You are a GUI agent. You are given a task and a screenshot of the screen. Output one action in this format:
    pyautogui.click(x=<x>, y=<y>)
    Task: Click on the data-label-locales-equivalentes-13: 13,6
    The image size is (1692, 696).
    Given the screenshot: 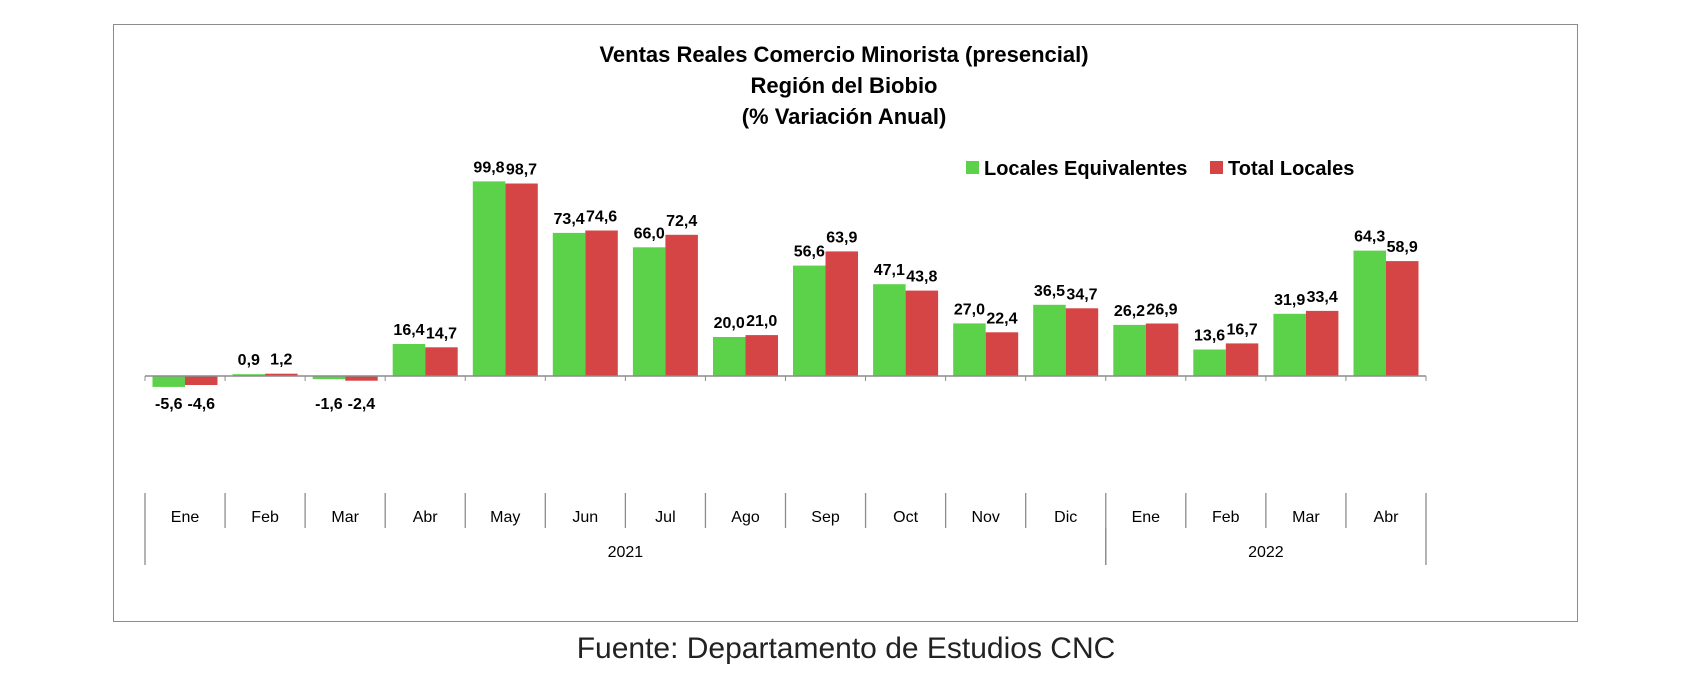 What is the action you would take?
    pyautogui.click(x=1209, y=336)
    